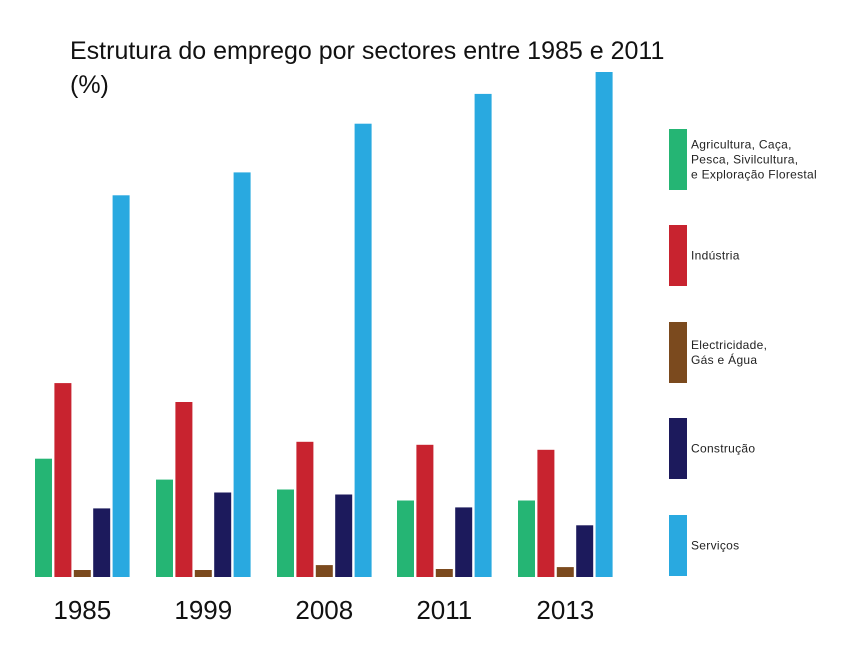  What do you see at coordinates (565, 610) in the screenshot?
I see `x-tick-label-2013: 2013` at bounding box center [565, 610].